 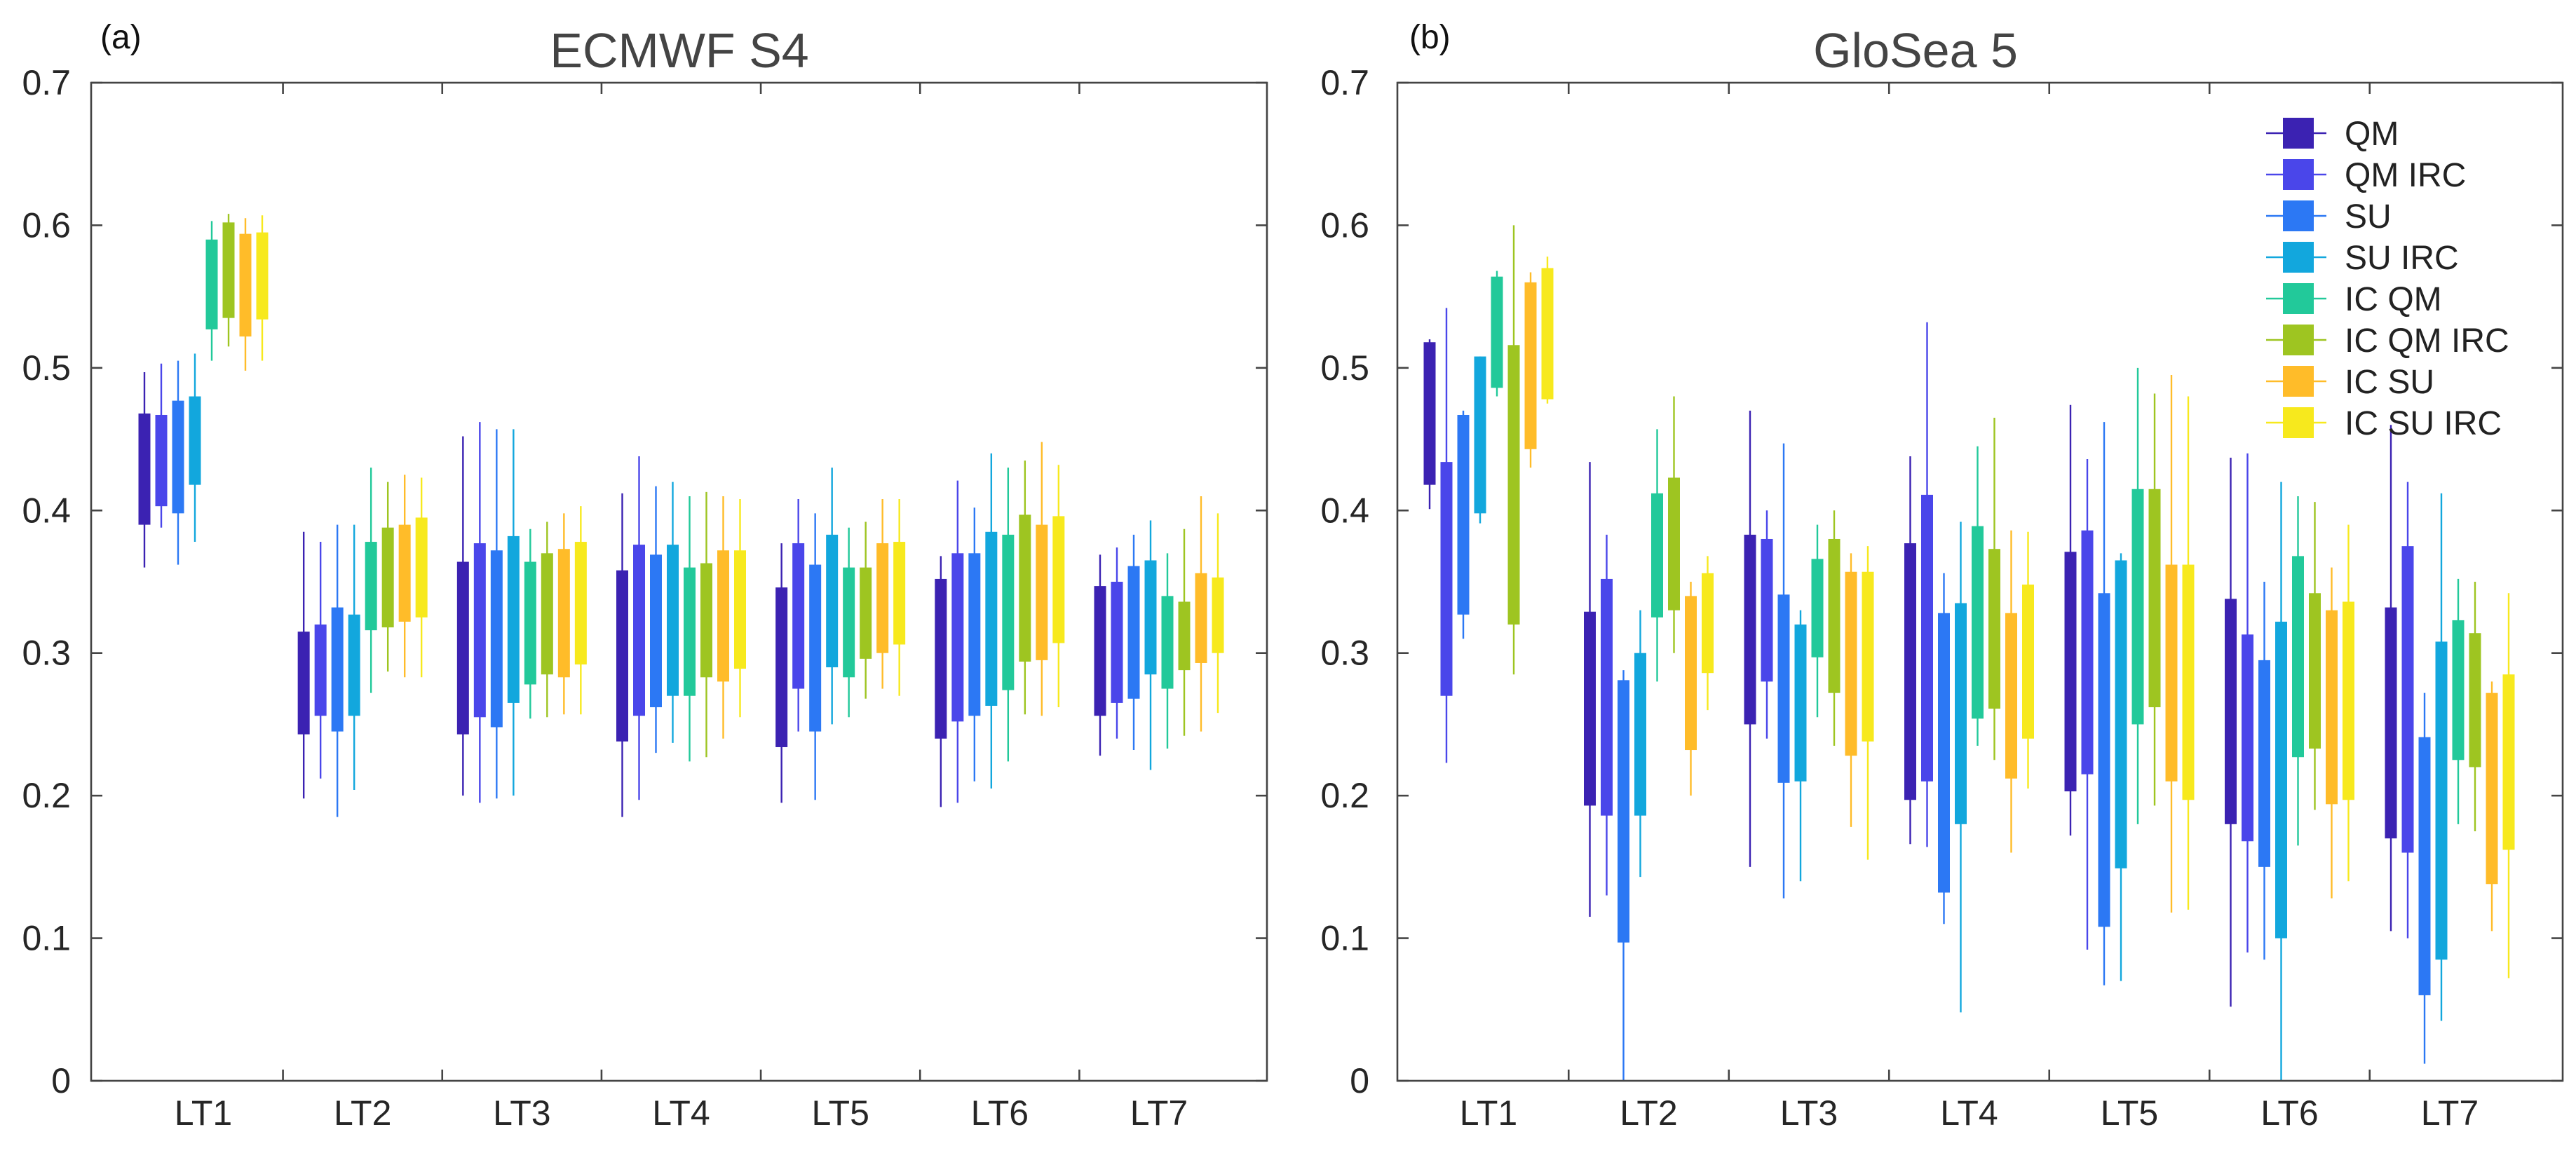 What do you see at coordinates (639, 628) in the screenshot?
I see `box-qm-irc-lt4` at bounding box center [639, 628].